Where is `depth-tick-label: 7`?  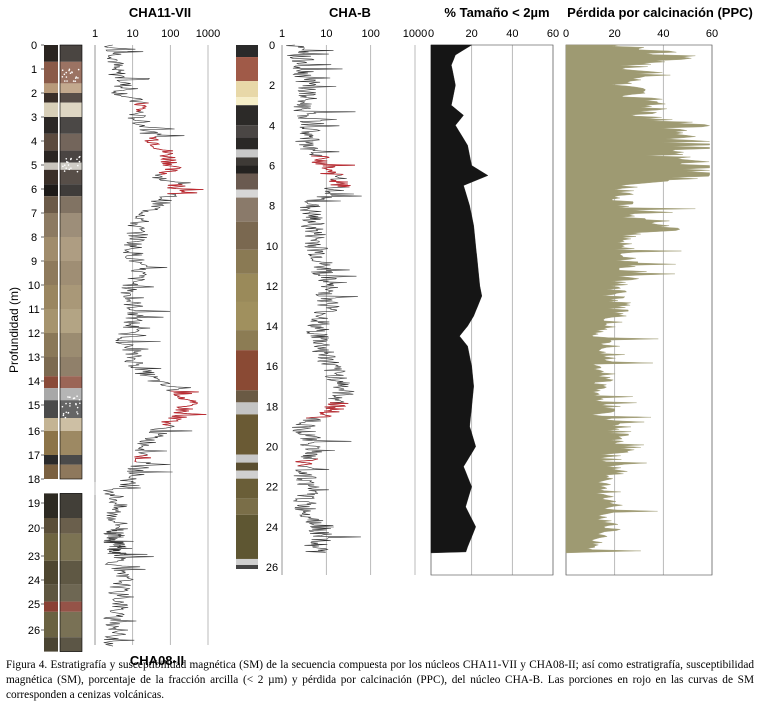 depth-tick-label: 7 is located at coordinates (34, 214).